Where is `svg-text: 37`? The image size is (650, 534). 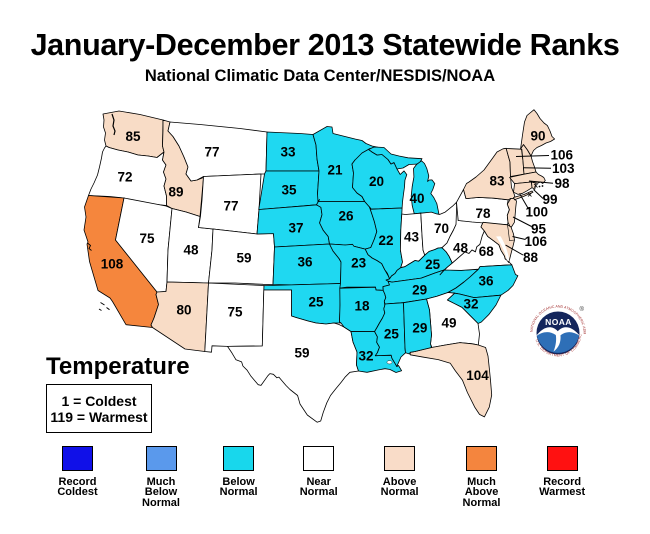
svg-text: 37 is located at coordinates (295, 228).